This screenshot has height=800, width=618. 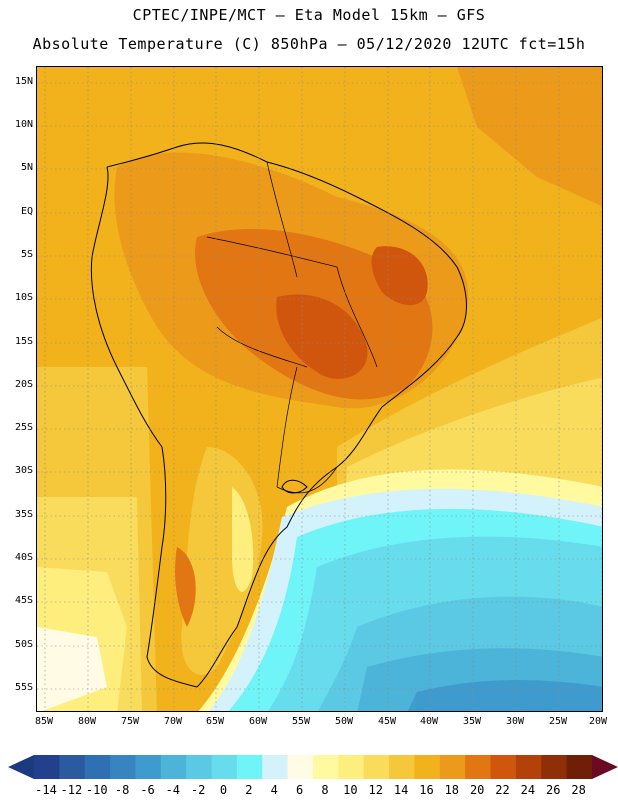 What do you see at coordinates (375, 790) in the screenshot?
I see `colorbar-tick-label: 12` at bounding box center [375, 790].